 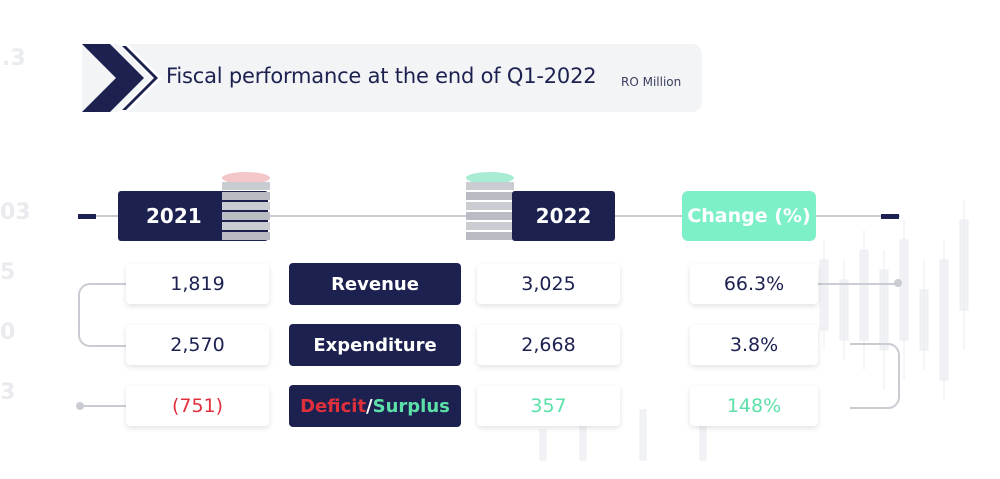 What do you see at coordinates (563, 216) in the screenshot?
I see `year-2022-label: 2022` at bounding box center [563, 216].